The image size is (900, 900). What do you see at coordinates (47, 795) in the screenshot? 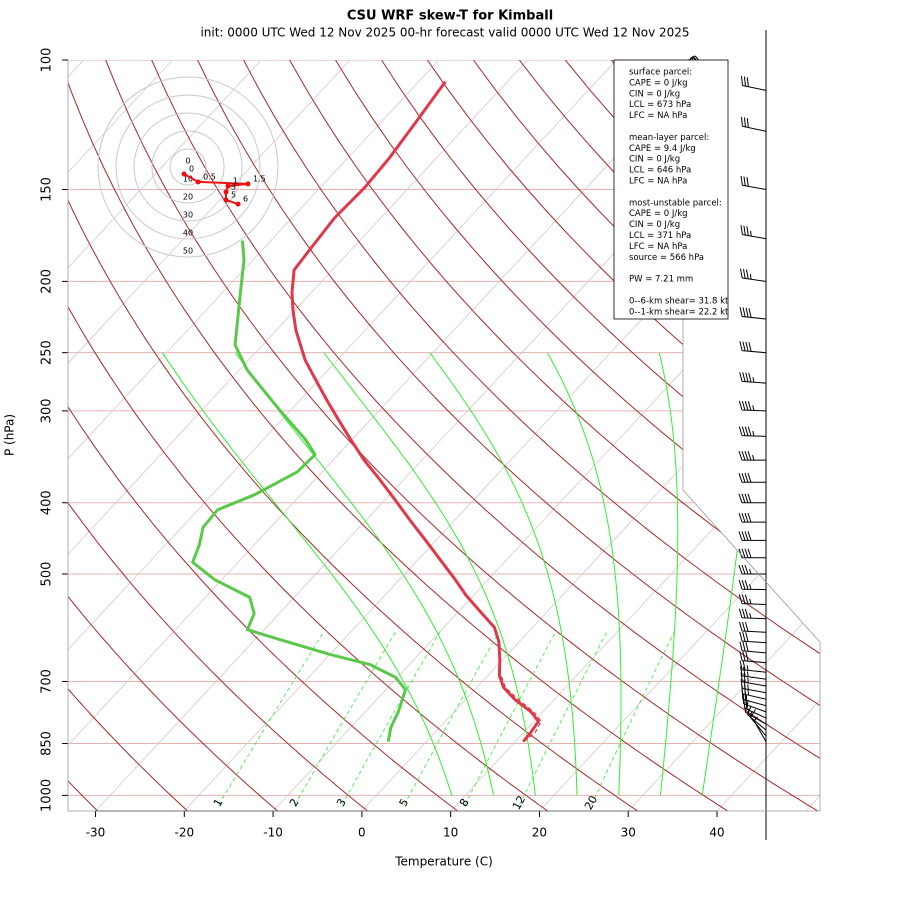
I see `y-tick-label: 1000` at bounding box center [47, 795].